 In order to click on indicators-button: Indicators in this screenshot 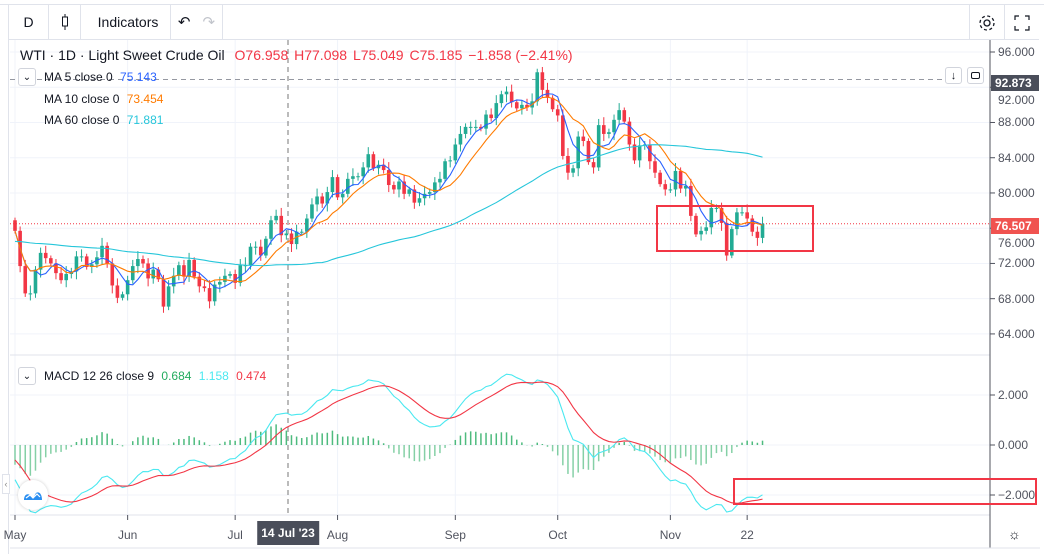, I will do `click(126, 22)`.